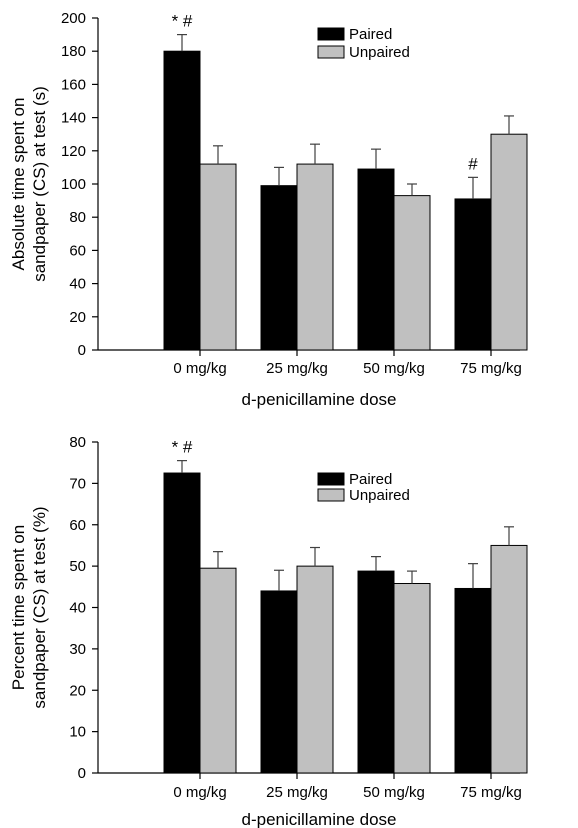 Image resolution: width=578 pixels, height=828 pixels. Describe the element at coordinates (77, 483) in the screenshot. I see `y-tick-label: 70` at that location.